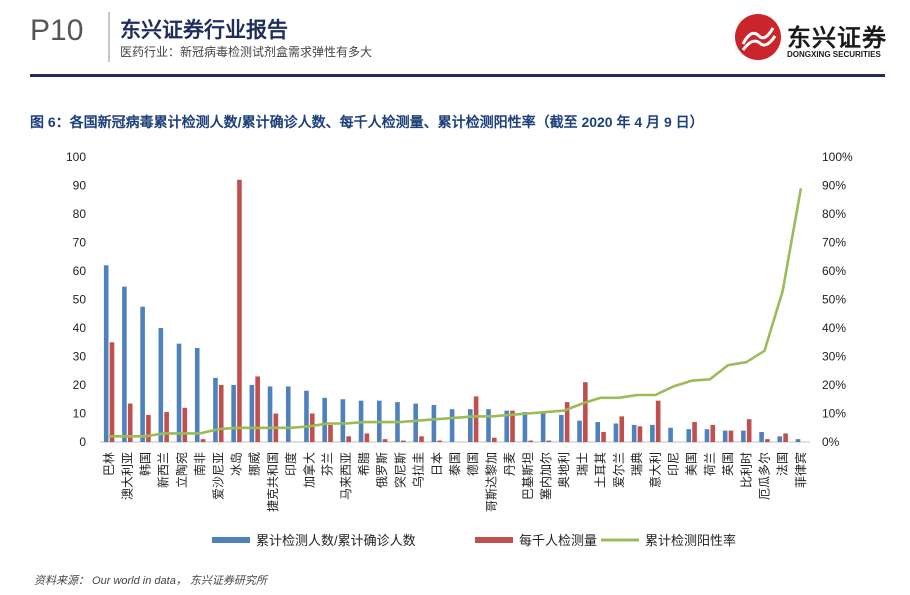  What do you see at coordinates (127, 476) in the screenshot?
I see `x-tick-label: 澳大利亚` at bounding box center [127, 476].